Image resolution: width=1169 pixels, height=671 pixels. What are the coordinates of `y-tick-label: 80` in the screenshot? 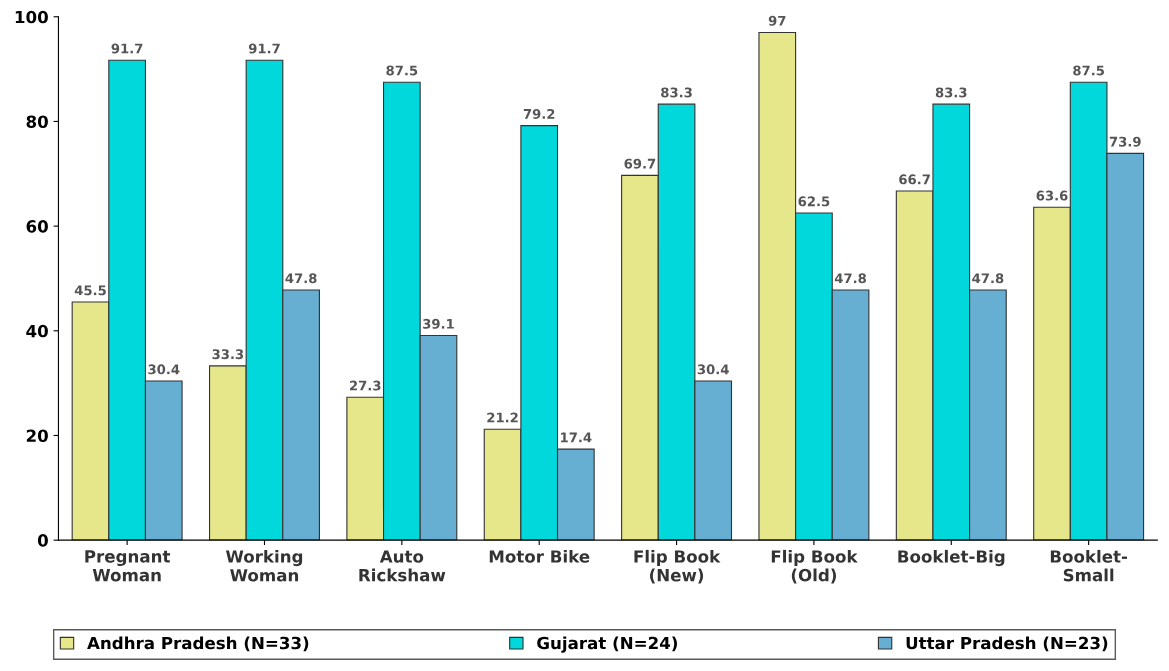 It's located at (37, 122).